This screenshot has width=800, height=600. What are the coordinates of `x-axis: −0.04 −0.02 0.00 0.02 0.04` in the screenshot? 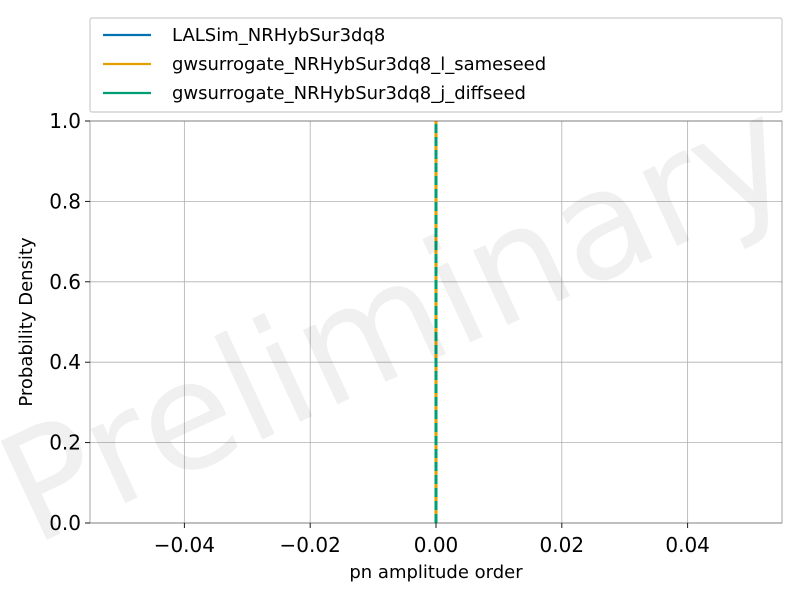 It's located at (432, 540).